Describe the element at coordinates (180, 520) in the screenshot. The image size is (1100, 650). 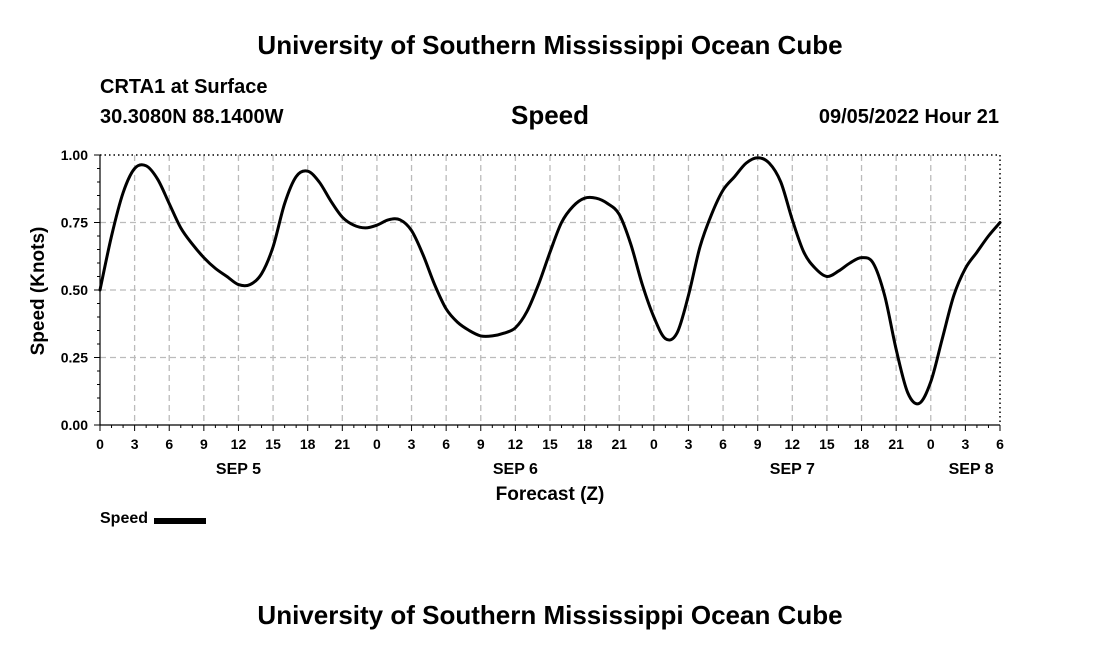
I see `legend-line-swatch` at that location.